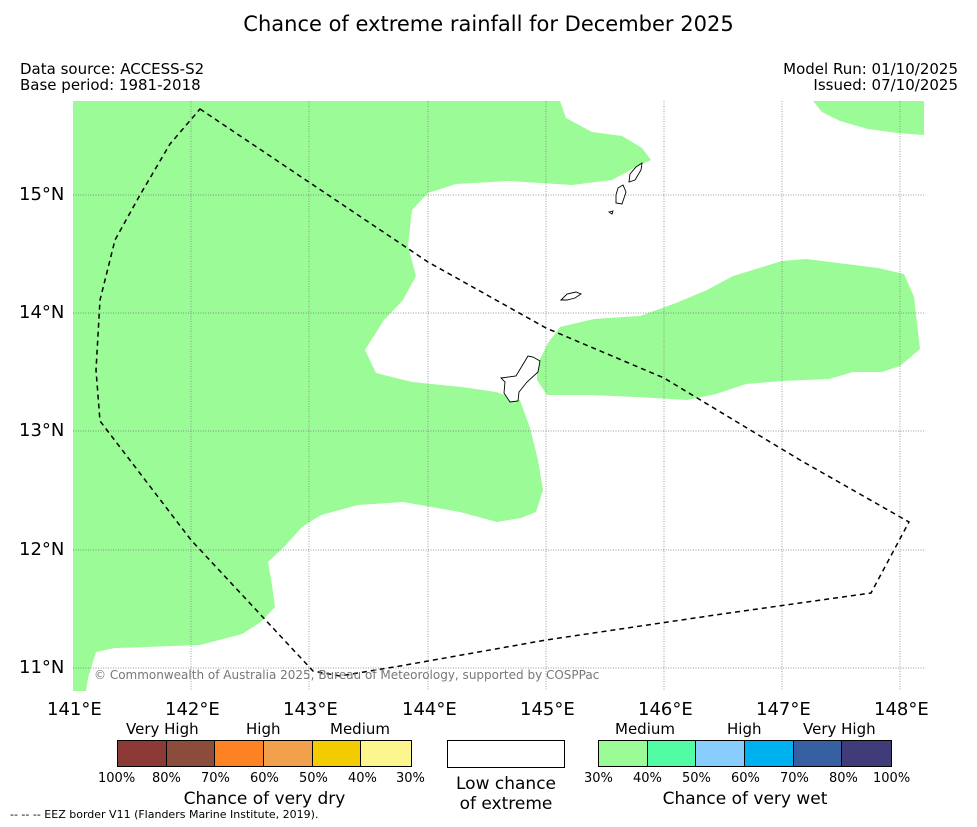  Describe the element at coordinates (745, 799) in the screenshot. I see `wet-legend-title: Chance of very wet` at that location.